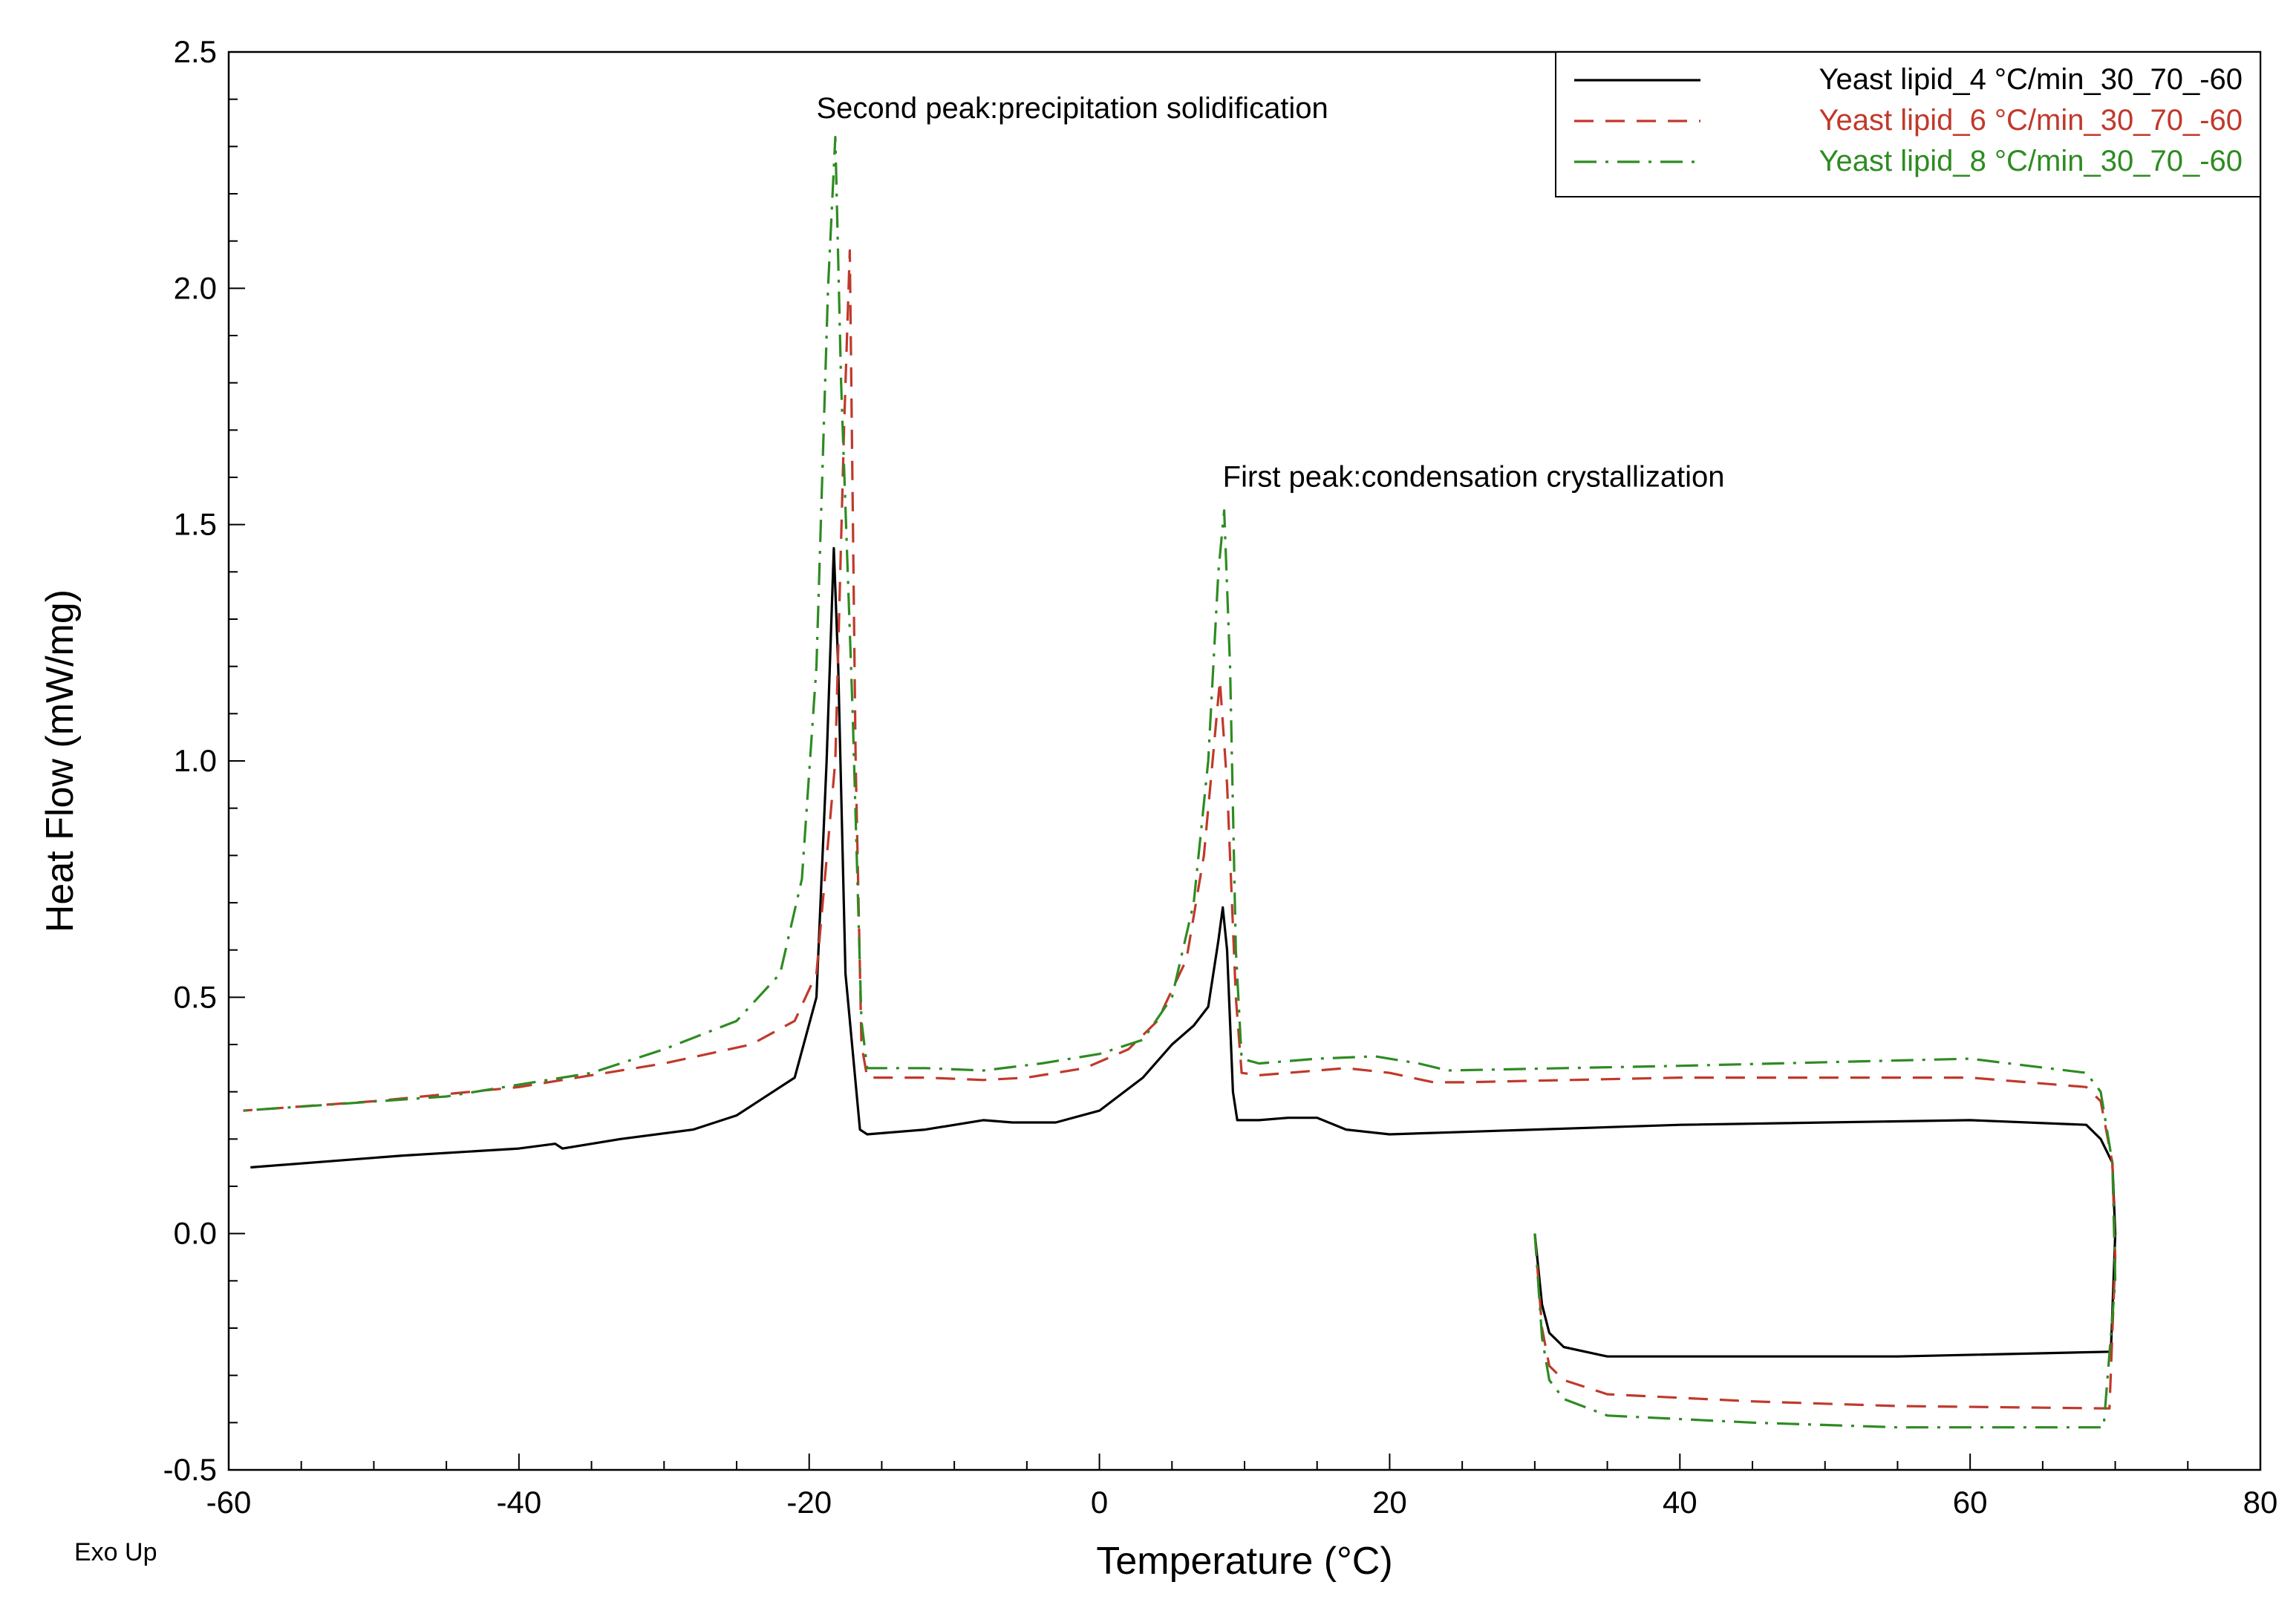  I want to click on x-tick-label: 80, so click(2260, 1502).